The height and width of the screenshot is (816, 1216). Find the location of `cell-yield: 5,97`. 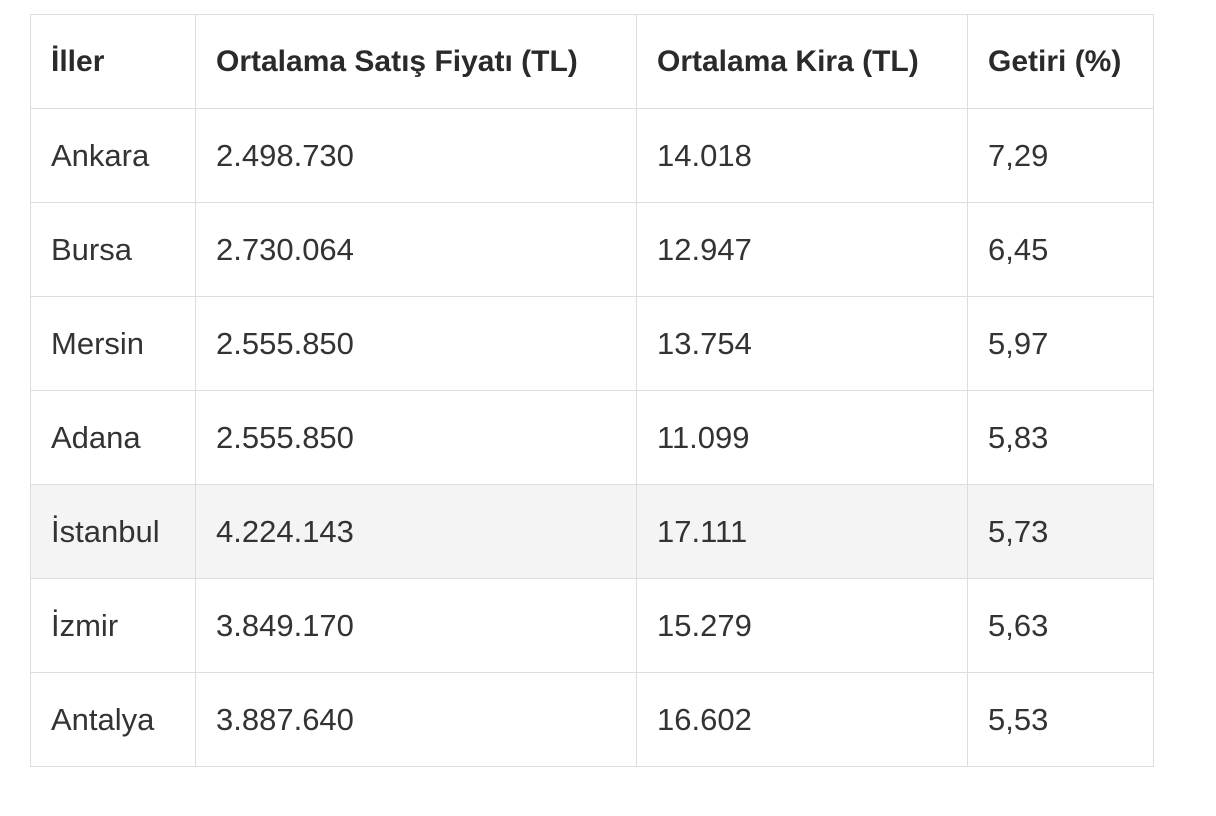

cell-yield: 5,97 is located at coordinates (1060, 343).